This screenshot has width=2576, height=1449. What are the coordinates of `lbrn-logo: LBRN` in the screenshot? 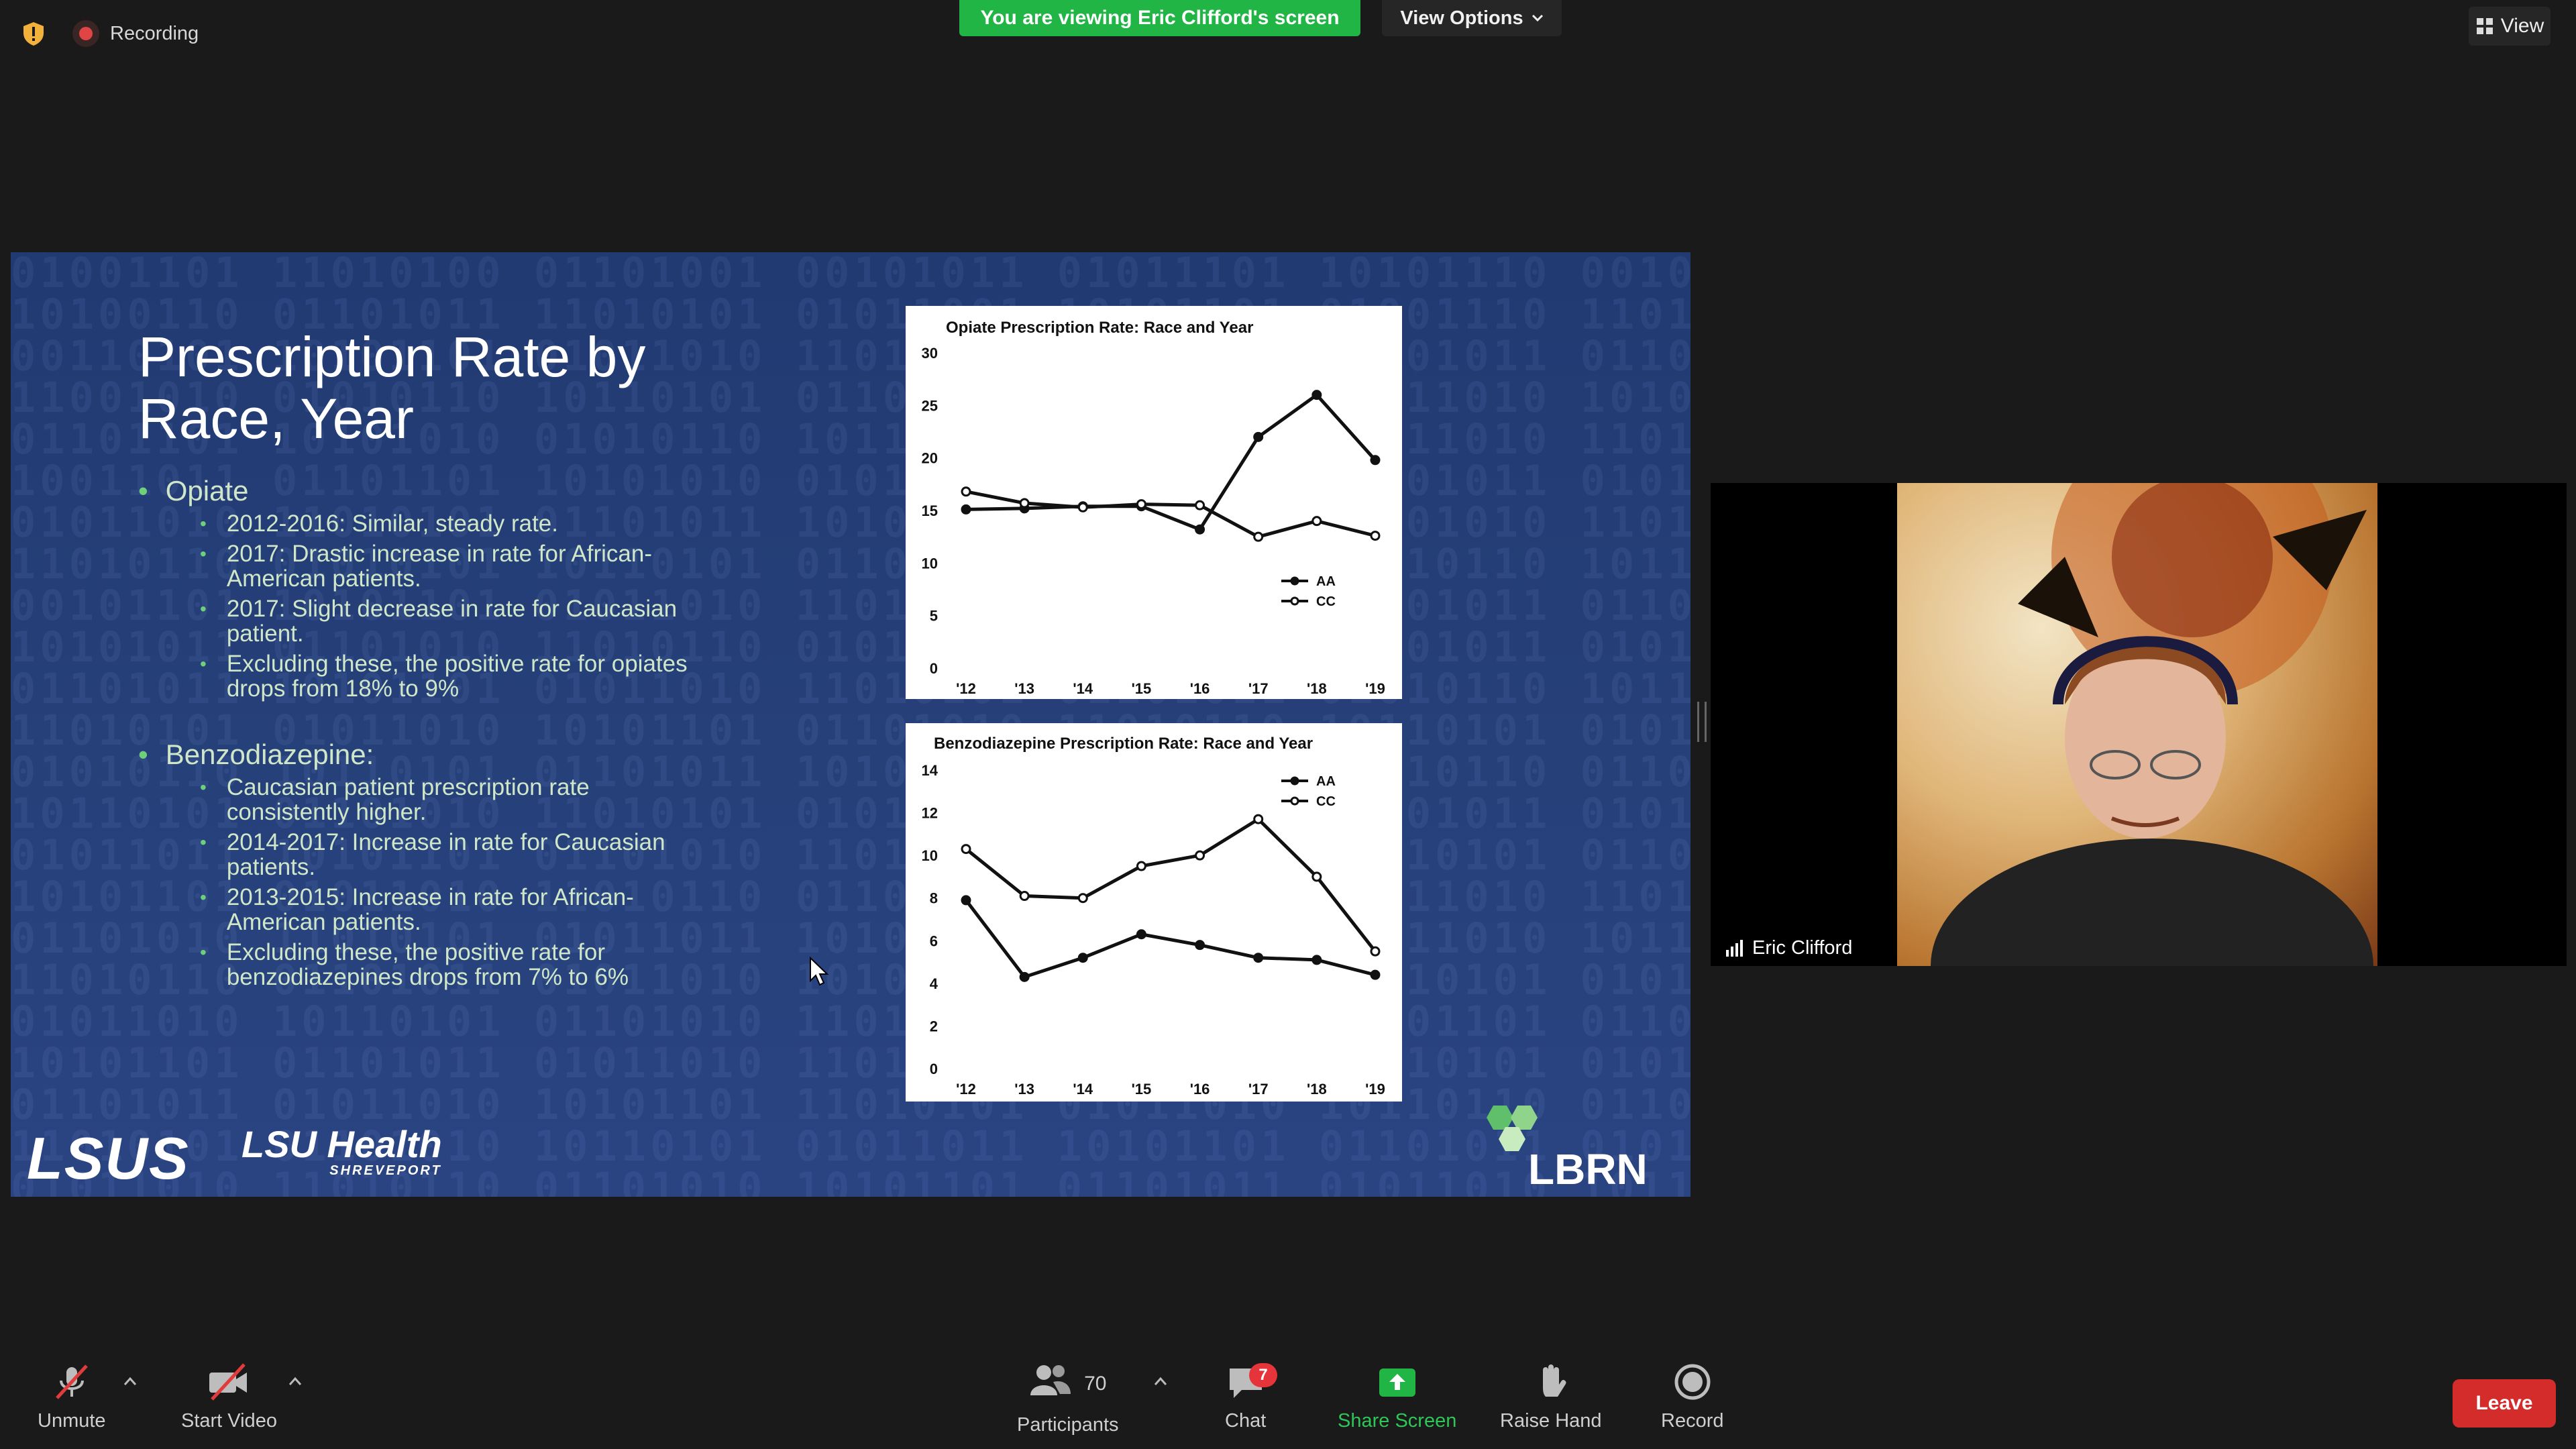 It's located at (1560, 1146).